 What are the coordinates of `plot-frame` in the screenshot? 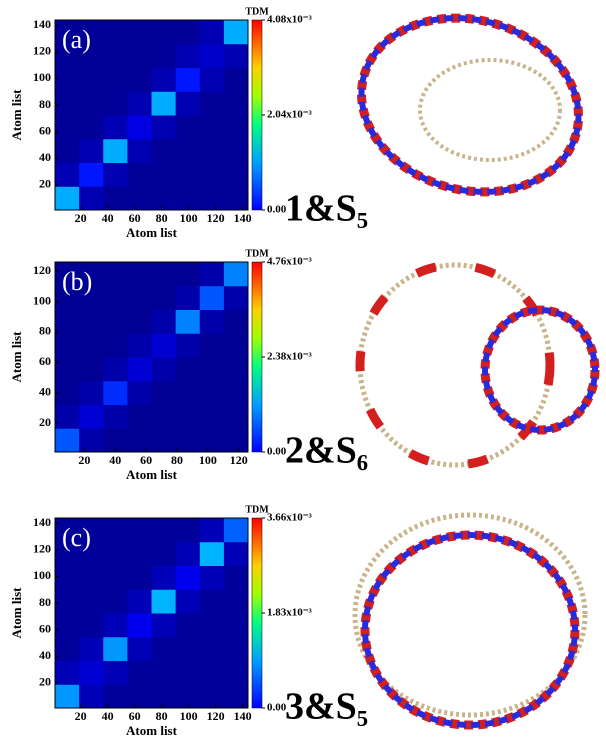 It's located at (151, 613).